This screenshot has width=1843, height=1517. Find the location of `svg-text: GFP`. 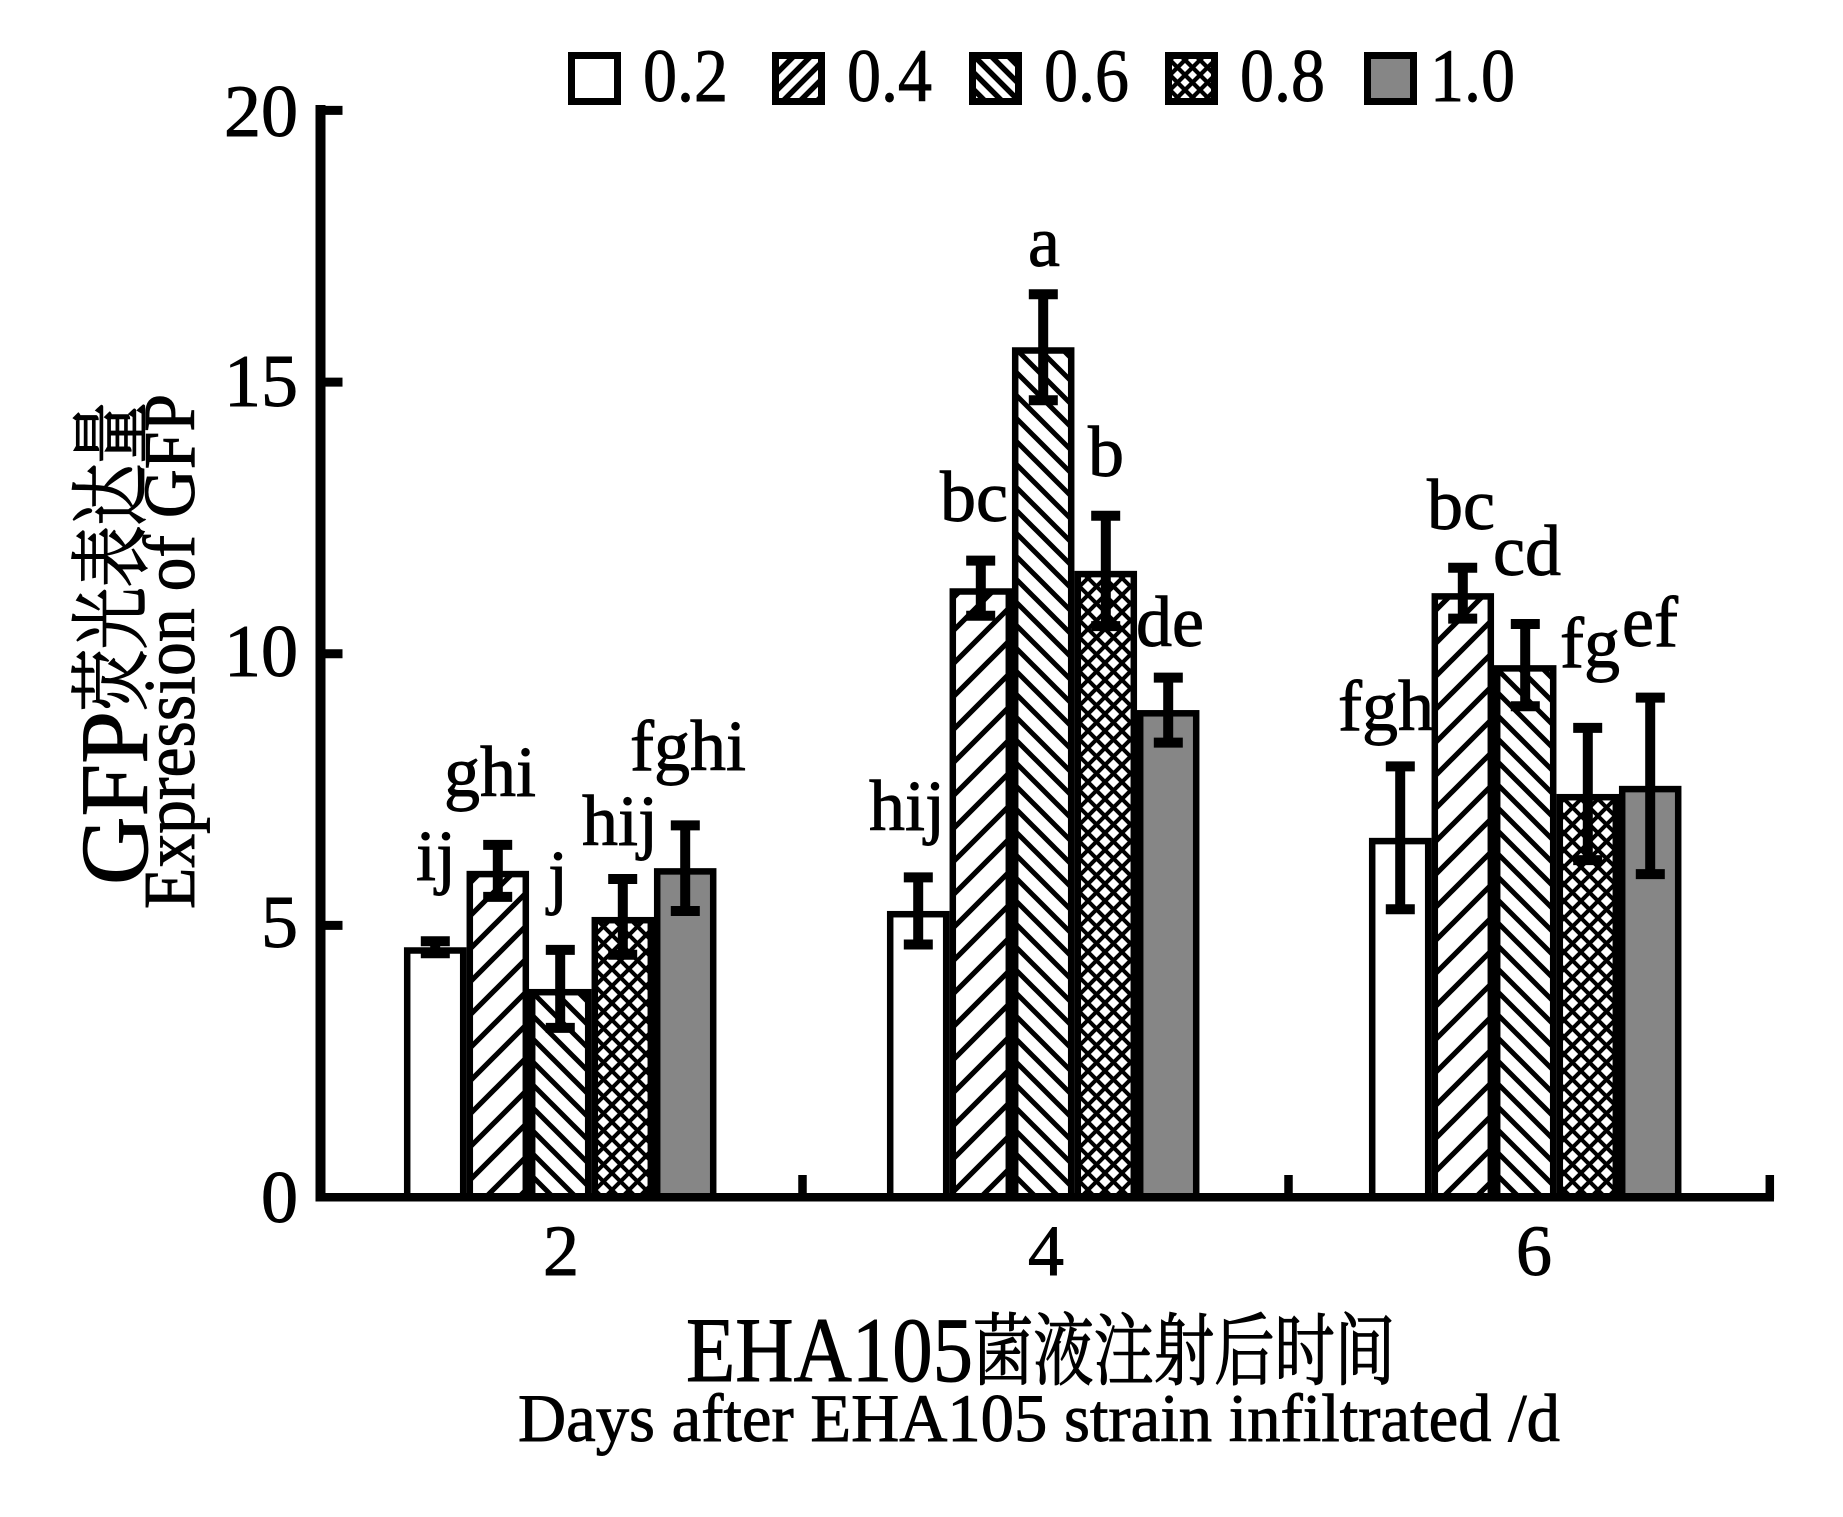

svg-text: GFP is located at coordinates (114, 798).